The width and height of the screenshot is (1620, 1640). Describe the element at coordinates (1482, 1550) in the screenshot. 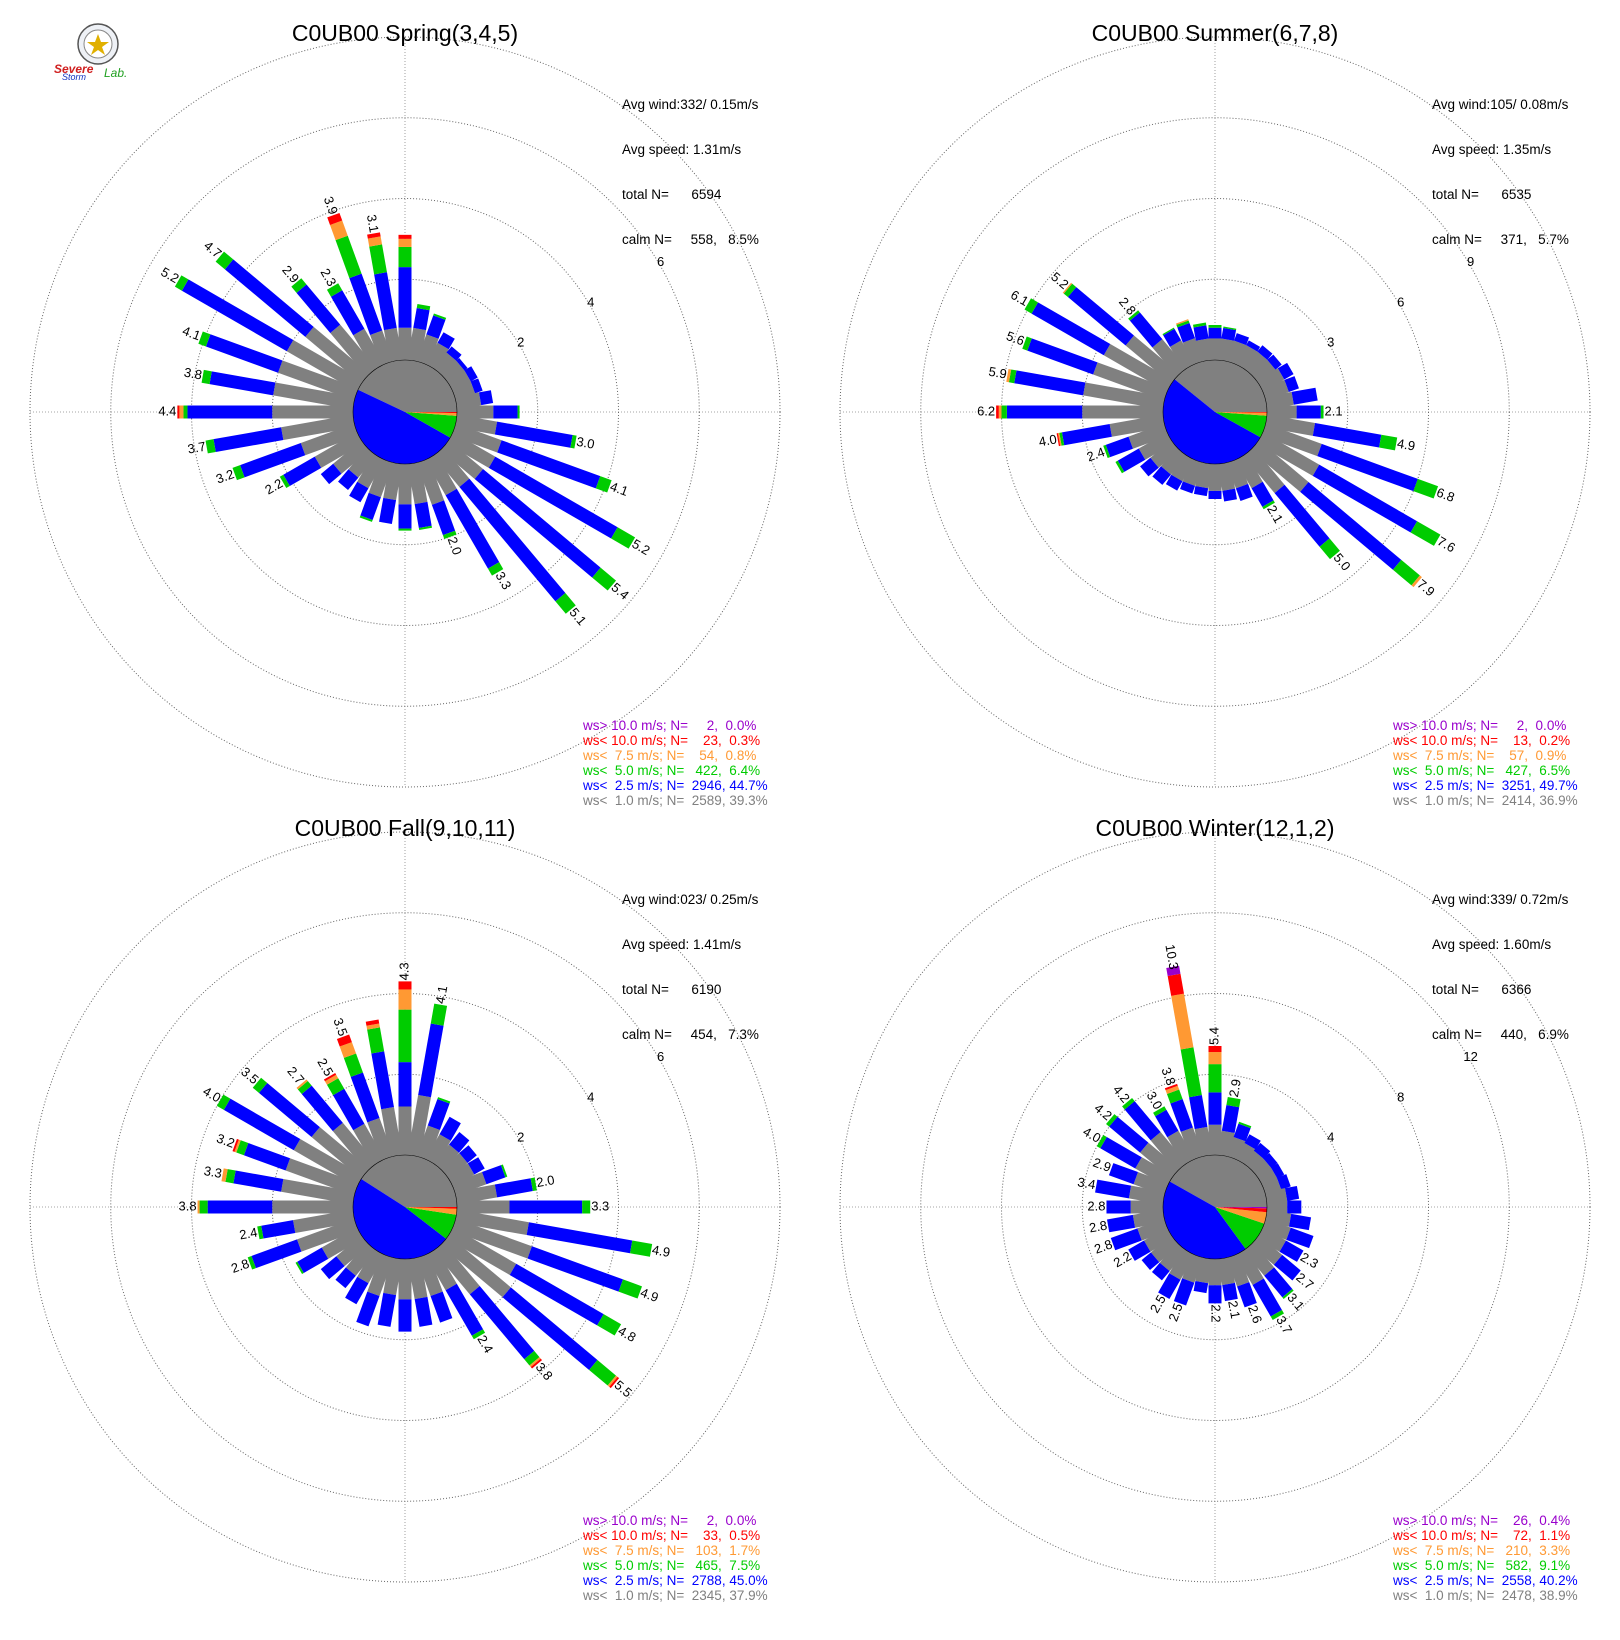

I see `legend-entry: ws< 7.5 m/s; N= 210, 3.3%` at that location.